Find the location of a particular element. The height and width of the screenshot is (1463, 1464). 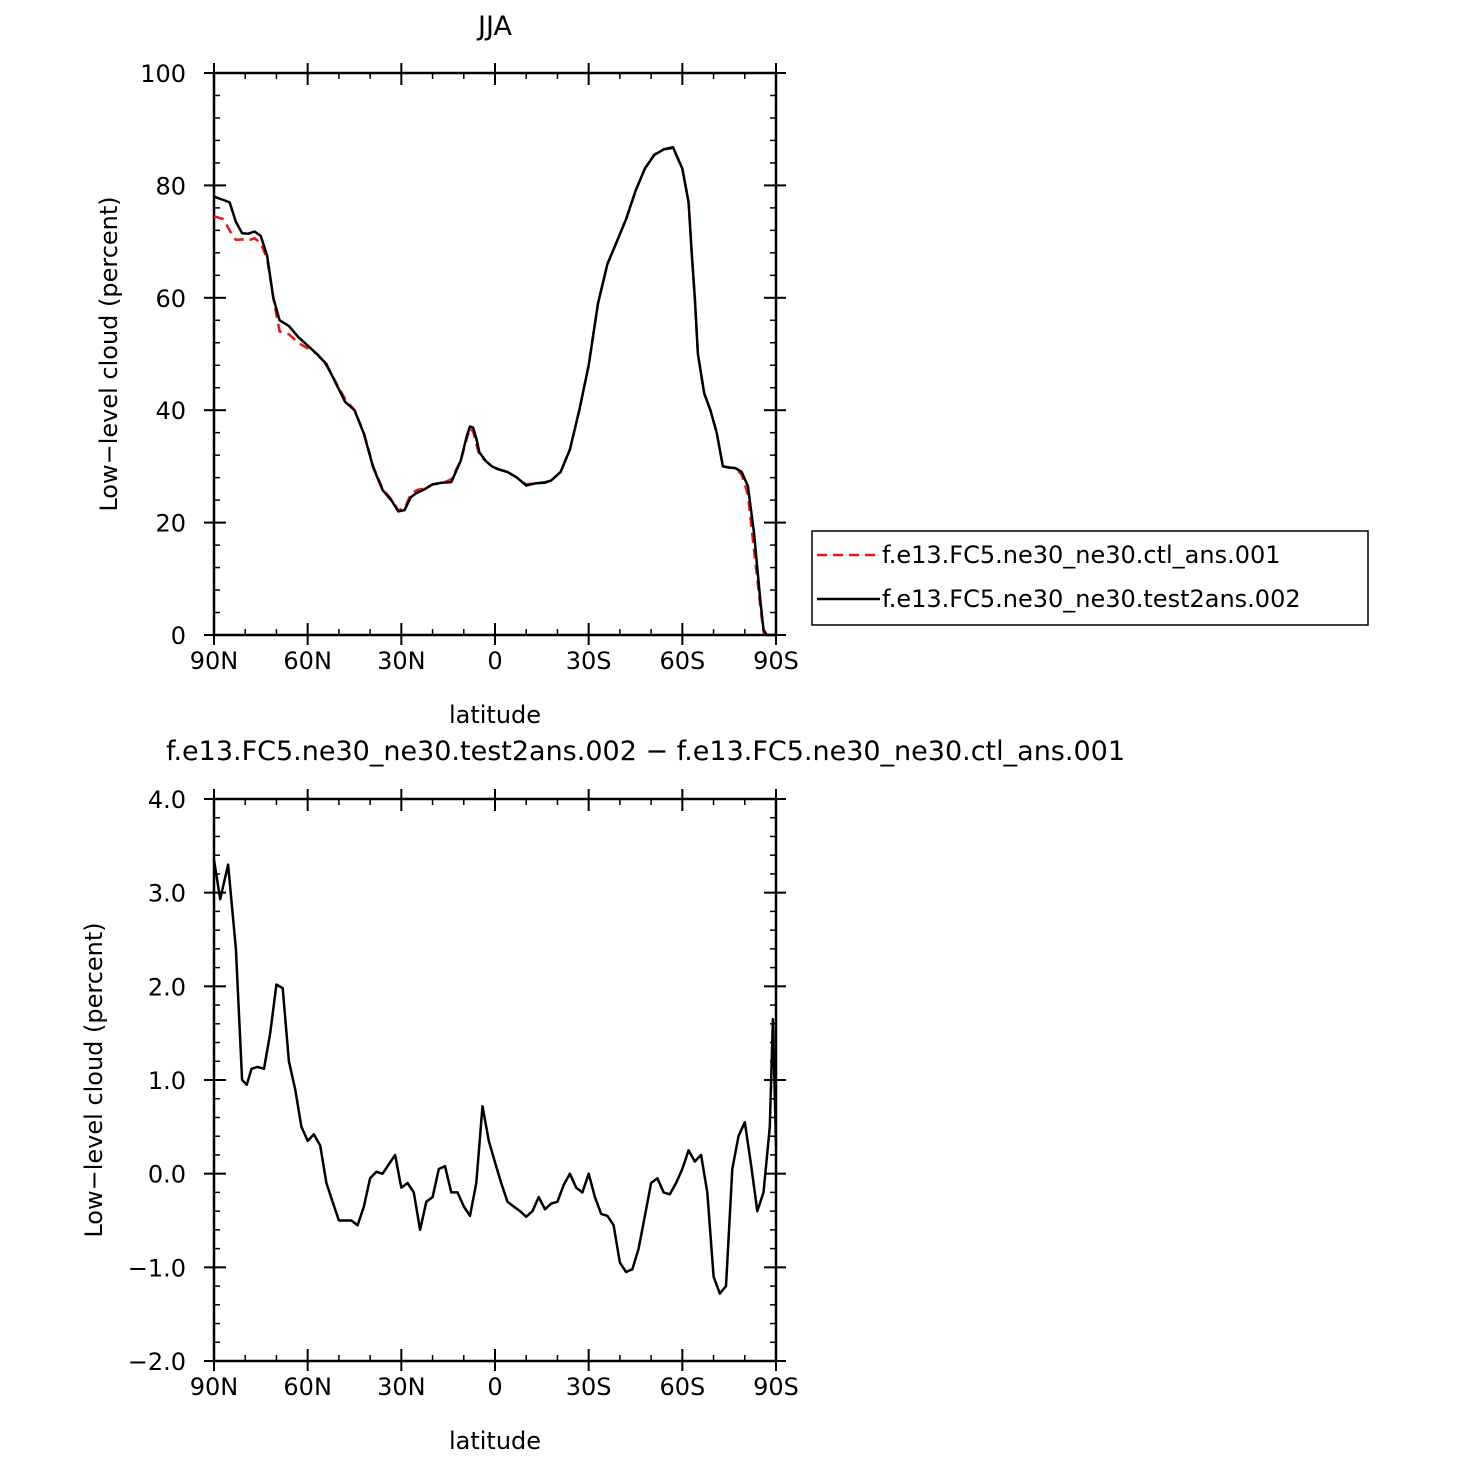

bottom-ytick-label: −2.0 is located at coordinates (157, 1362).